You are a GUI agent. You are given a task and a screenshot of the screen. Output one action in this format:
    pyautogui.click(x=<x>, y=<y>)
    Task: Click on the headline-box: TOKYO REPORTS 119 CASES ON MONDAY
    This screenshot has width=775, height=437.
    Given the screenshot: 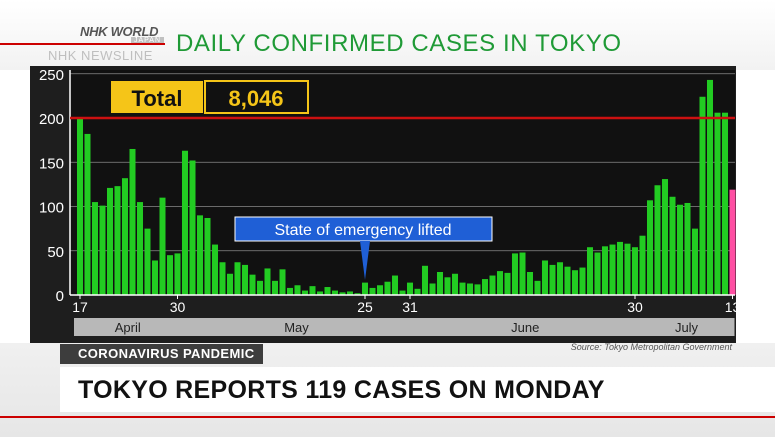 What is the action you would take?
    pyautogui.click(x=417, y=389)
    